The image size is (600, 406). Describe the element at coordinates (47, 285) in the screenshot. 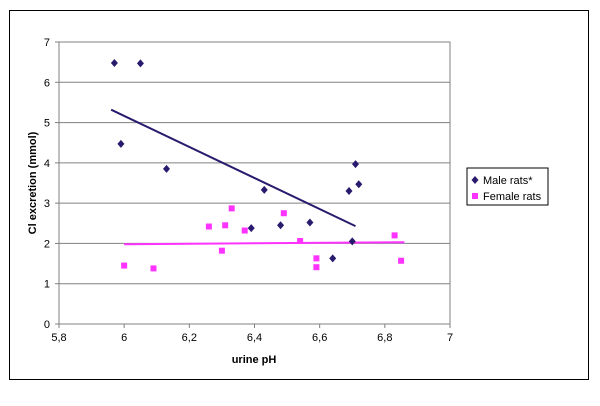

I see `y-tick-label: 1` at that location.